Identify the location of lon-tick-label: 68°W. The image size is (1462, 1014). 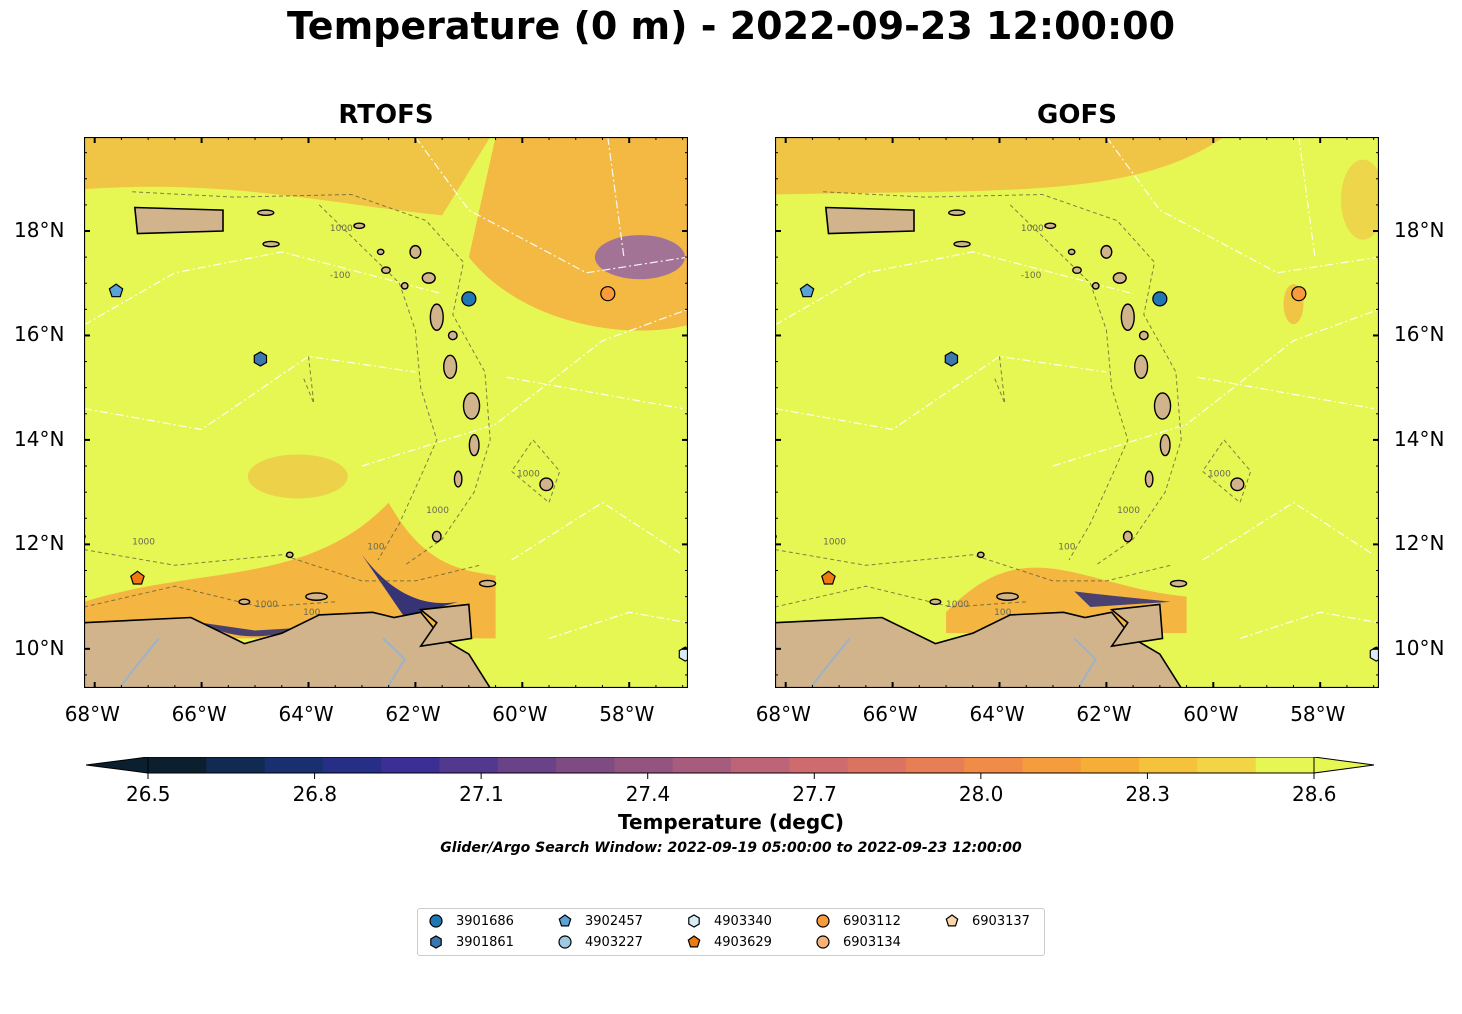
(92, 714).